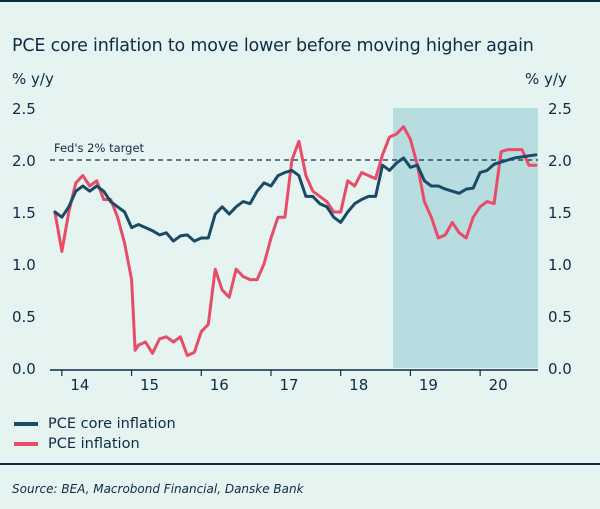 This screenshot has height=509, width=600. Describe the element at coordinates (24, 161) in the screenshot. I see `y-tick-left-4: 2.0` at that location.